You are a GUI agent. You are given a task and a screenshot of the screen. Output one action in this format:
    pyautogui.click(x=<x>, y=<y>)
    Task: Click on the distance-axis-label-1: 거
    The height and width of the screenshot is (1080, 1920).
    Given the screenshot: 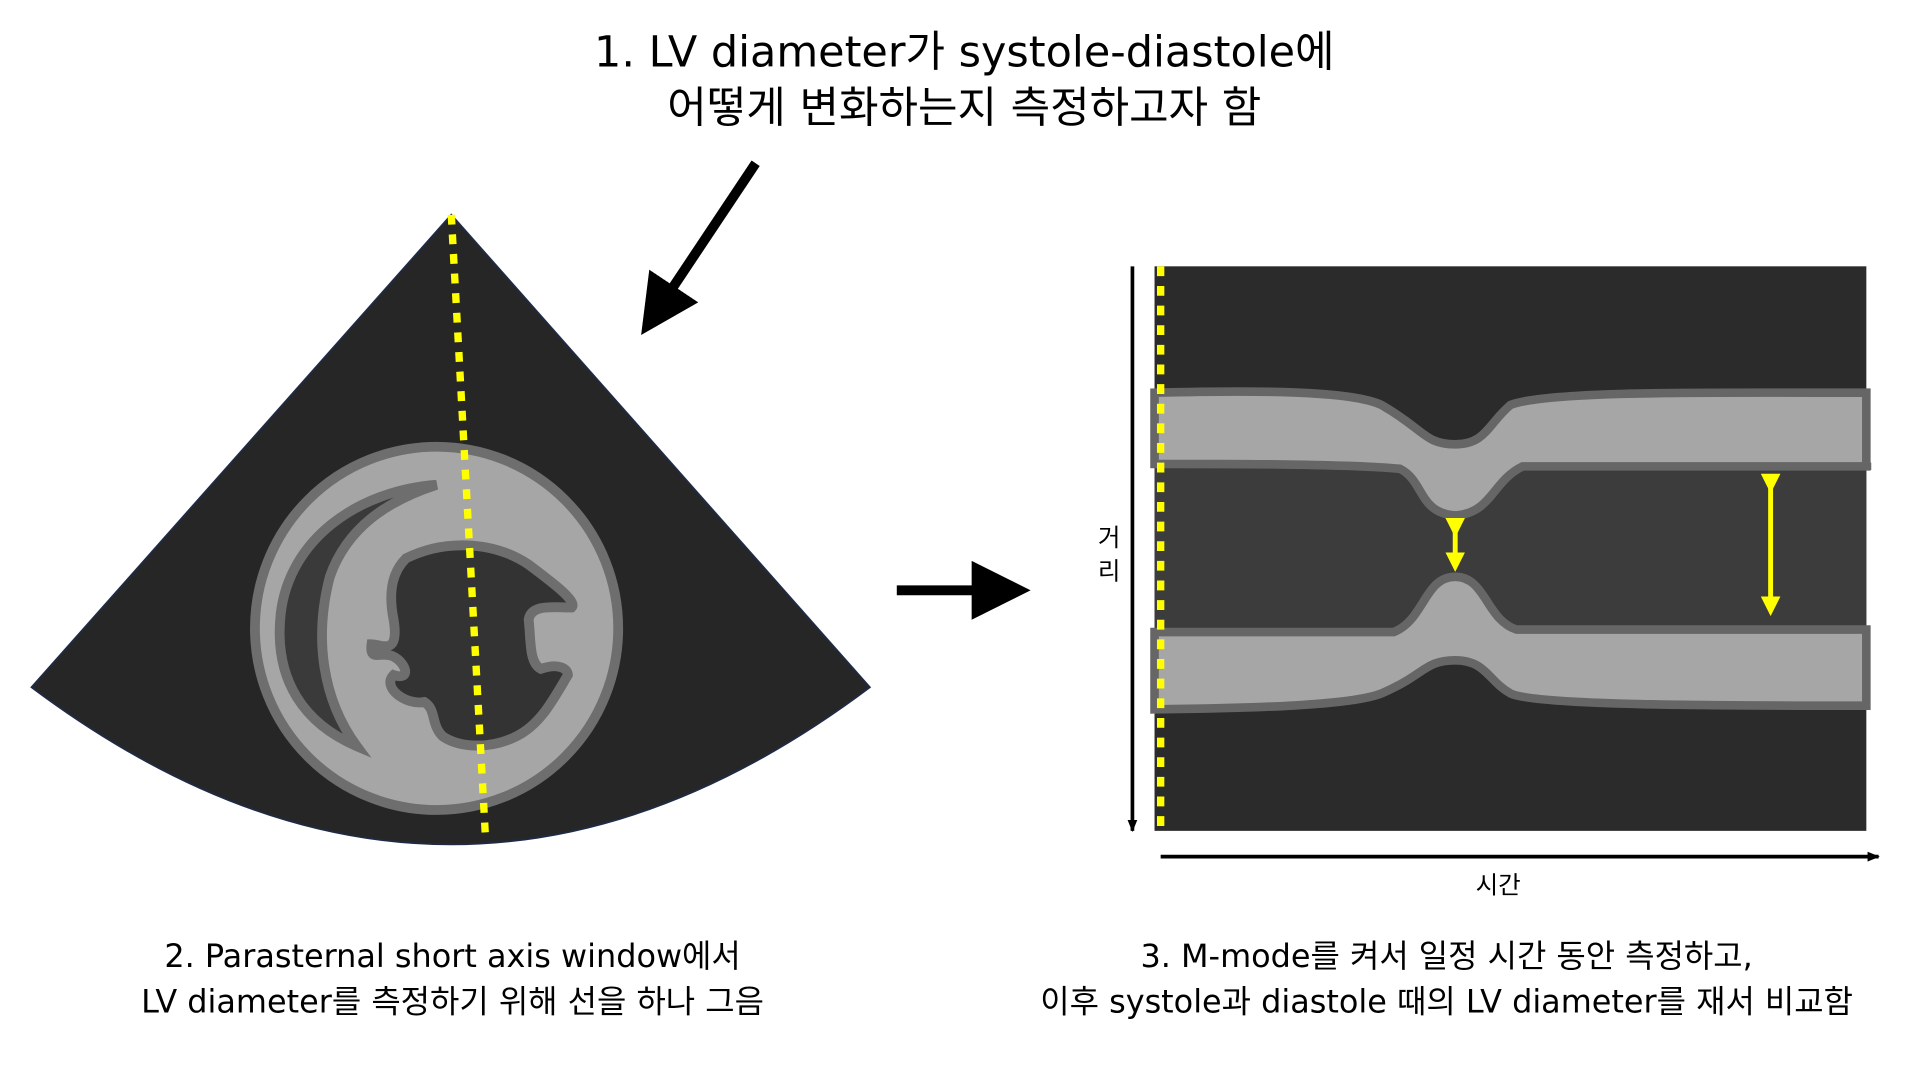 What is the action you would take?
    pyautogui.click(x=1109, y=537)
    